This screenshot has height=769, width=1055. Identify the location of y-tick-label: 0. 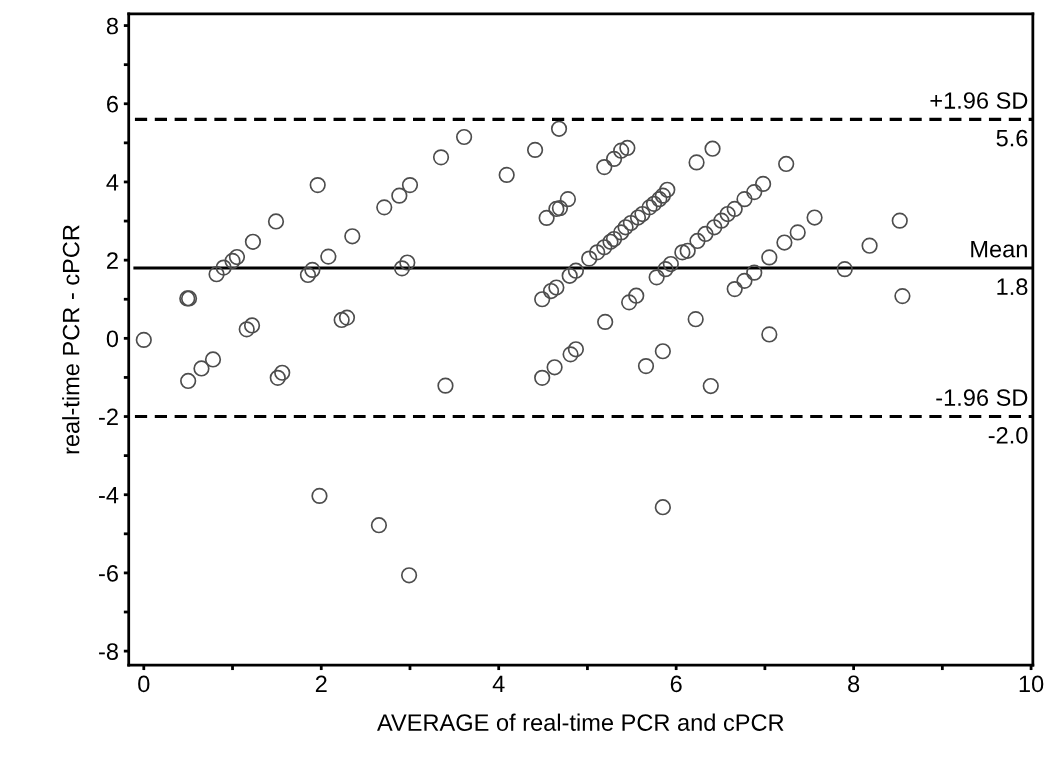
(112, 339).